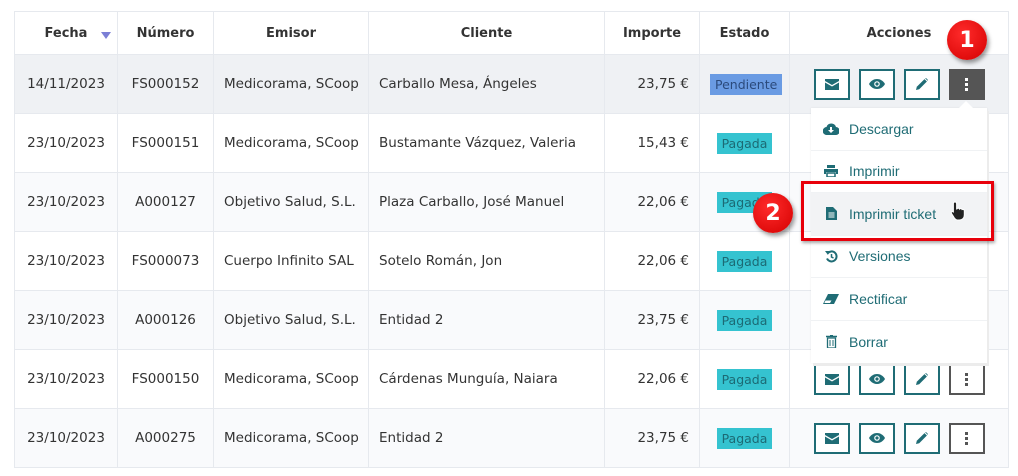 This screenshot has height=476, width=1018. I want to click on step-1-callout: 1, so click(967, 40).